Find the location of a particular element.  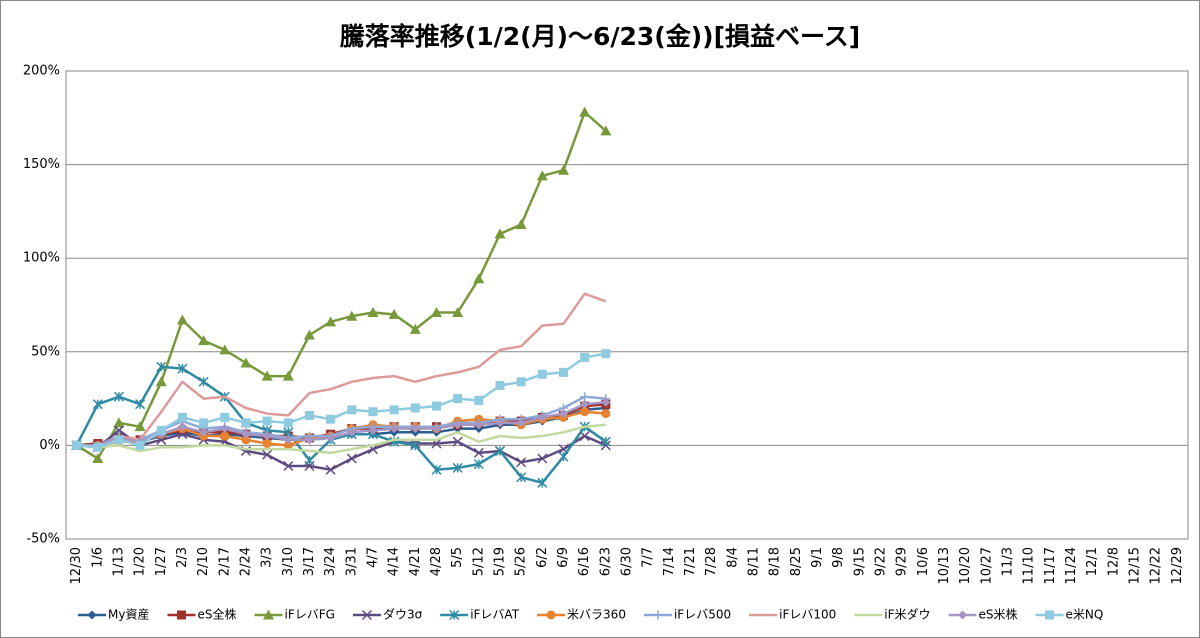

x-tick-label: 3/3 is located at coordinates (267, 557).